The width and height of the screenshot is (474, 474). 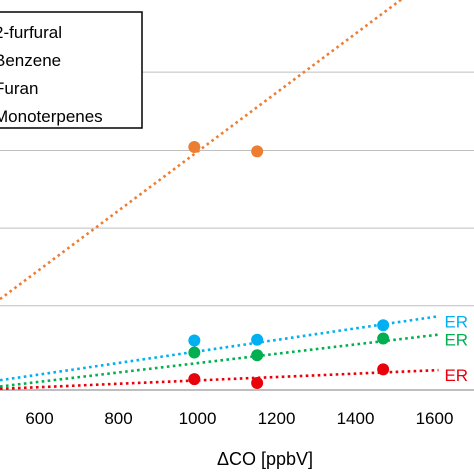 I want to click on legend: 2-furfural Benzene Furan Monoterpenes, so click(x=71, y=70).